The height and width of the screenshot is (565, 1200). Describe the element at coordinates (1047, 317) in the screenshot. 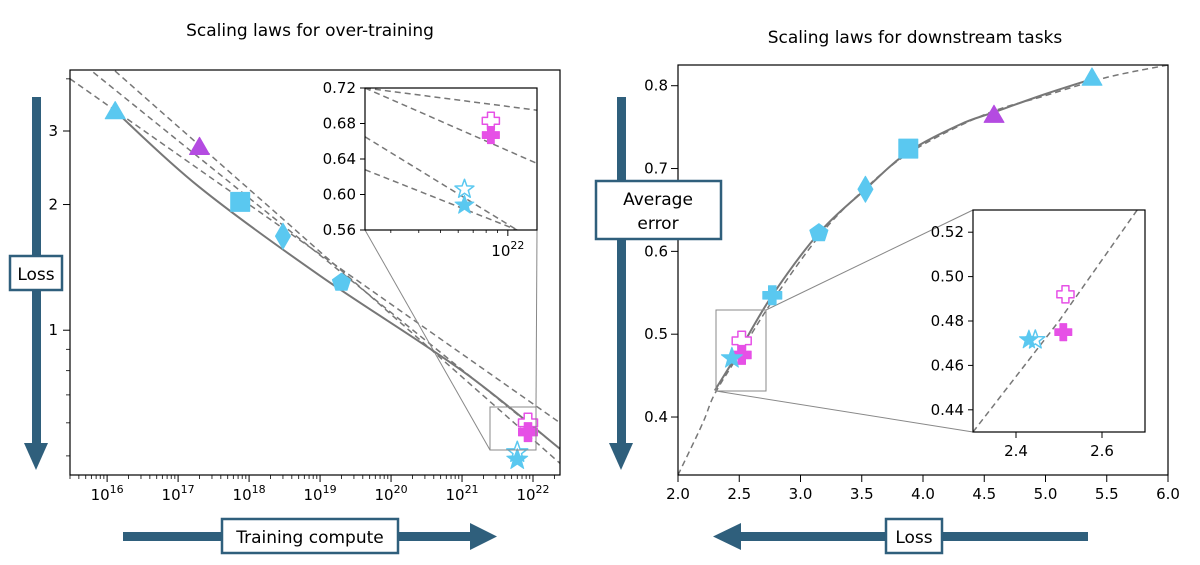

I see `right-inset-points` at that location.